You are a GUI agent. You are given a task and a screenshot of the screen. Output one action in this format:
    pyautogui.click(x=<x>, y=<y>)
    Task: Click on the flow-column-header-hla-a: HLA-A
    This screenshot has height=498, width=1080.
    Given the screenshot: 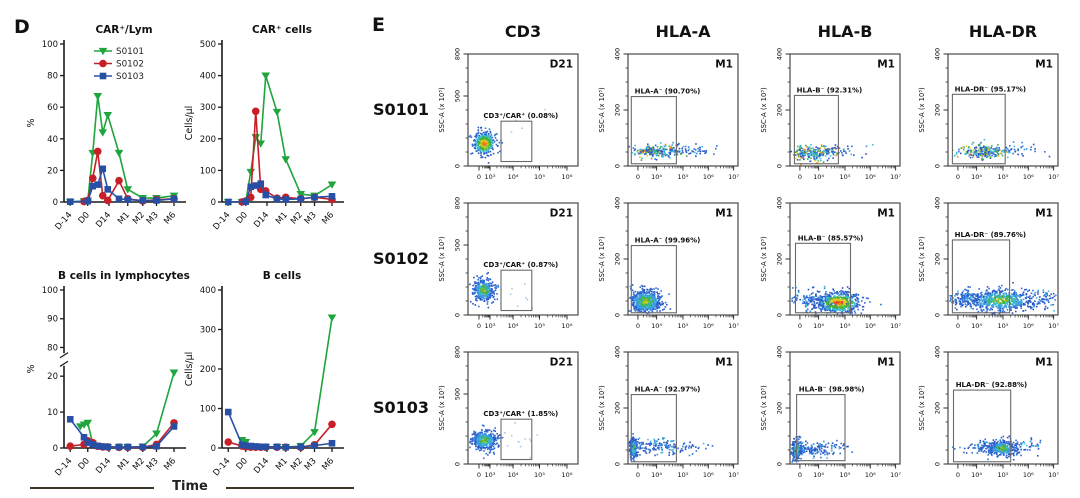 What is the action you would take?
    pyautogui.click(x=683, y=31)
    